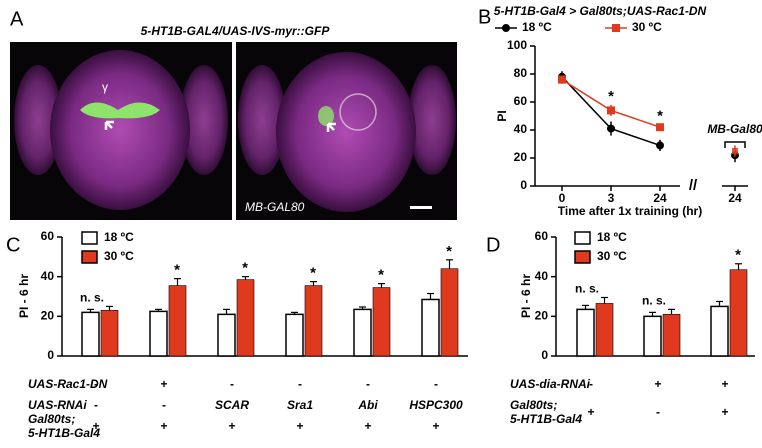 The height and width of the screenshot is (448, 762). Describe the element at coordinates (13, 245) in the screenshot. I see `panel-label: C` at that location.